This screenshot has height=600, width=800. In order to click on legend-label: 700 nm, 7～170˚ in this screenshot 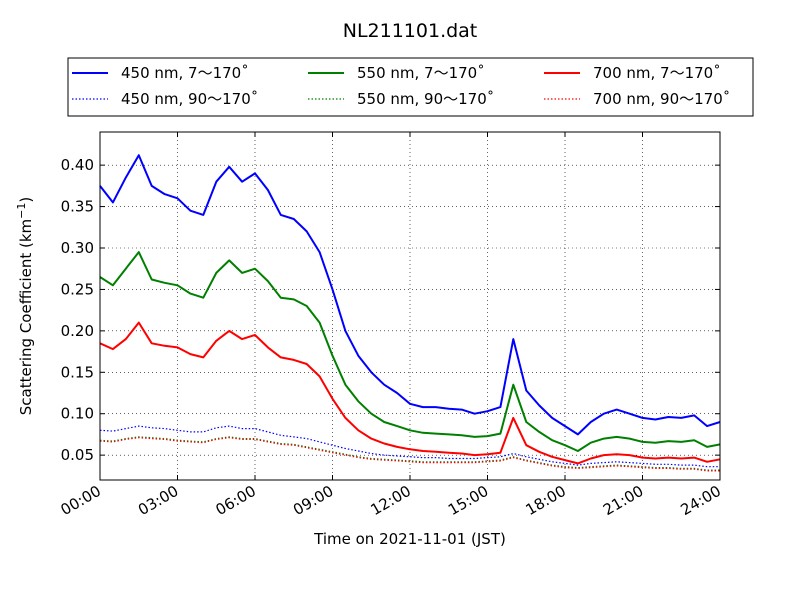, I will do `click(657, 73)`.